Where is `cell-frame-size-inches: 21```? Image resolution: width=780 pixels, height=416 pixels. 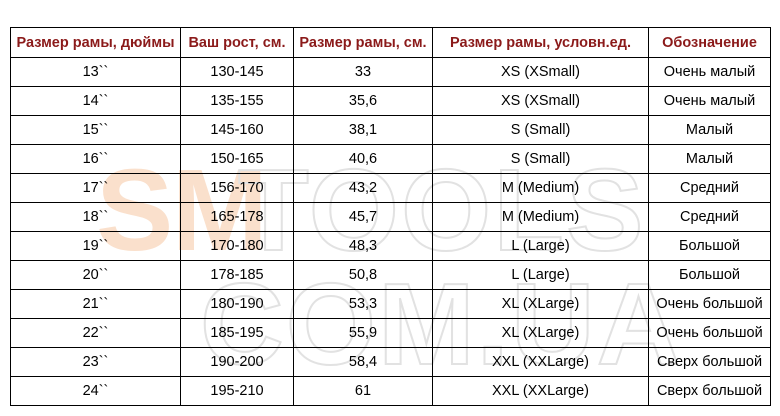 cell-frame-size-inches: 21`` is located at coordinates (95, 304).